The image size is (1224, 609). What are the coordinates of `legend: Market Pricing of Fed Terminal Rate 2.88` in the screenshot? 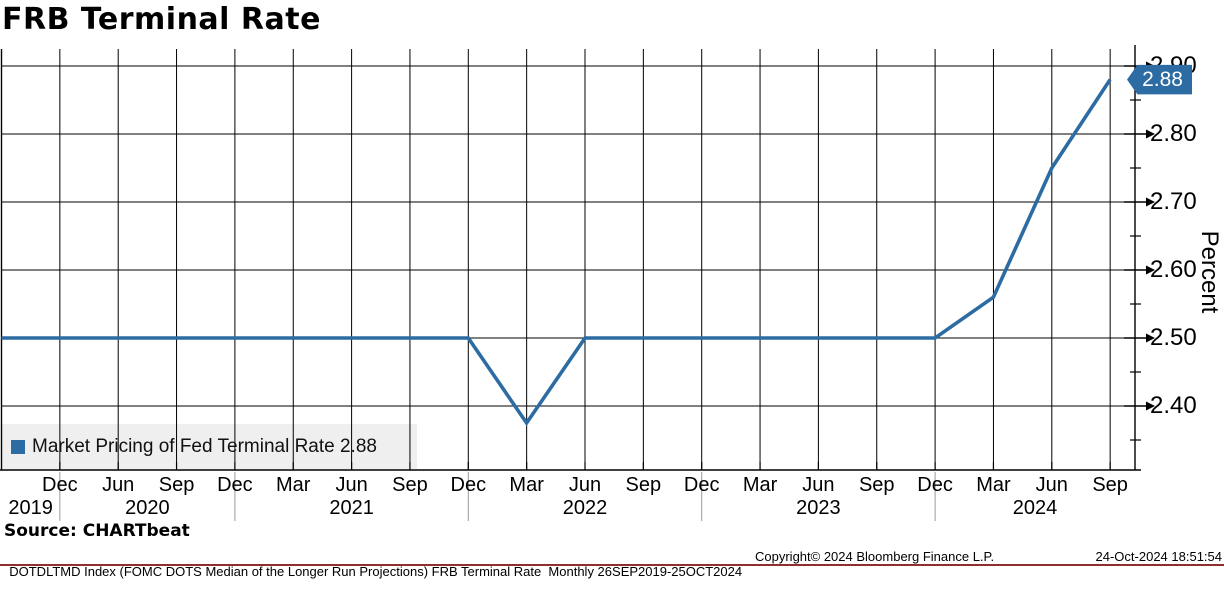 It's located at (194, 446).